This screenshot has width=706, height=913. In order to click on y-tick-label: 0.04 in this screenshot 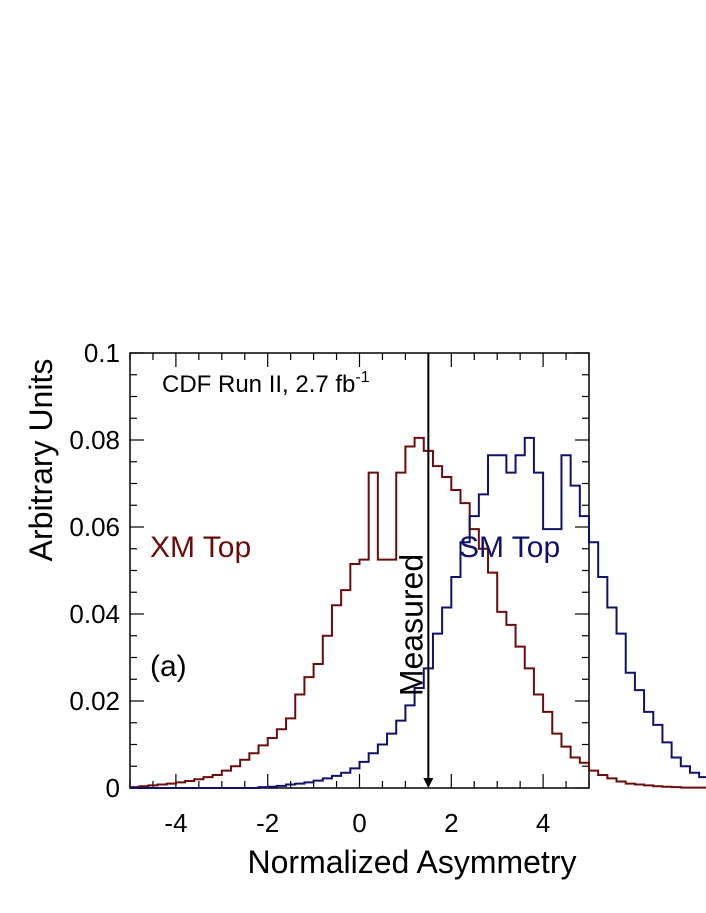, I will do `click(94, 614)`.